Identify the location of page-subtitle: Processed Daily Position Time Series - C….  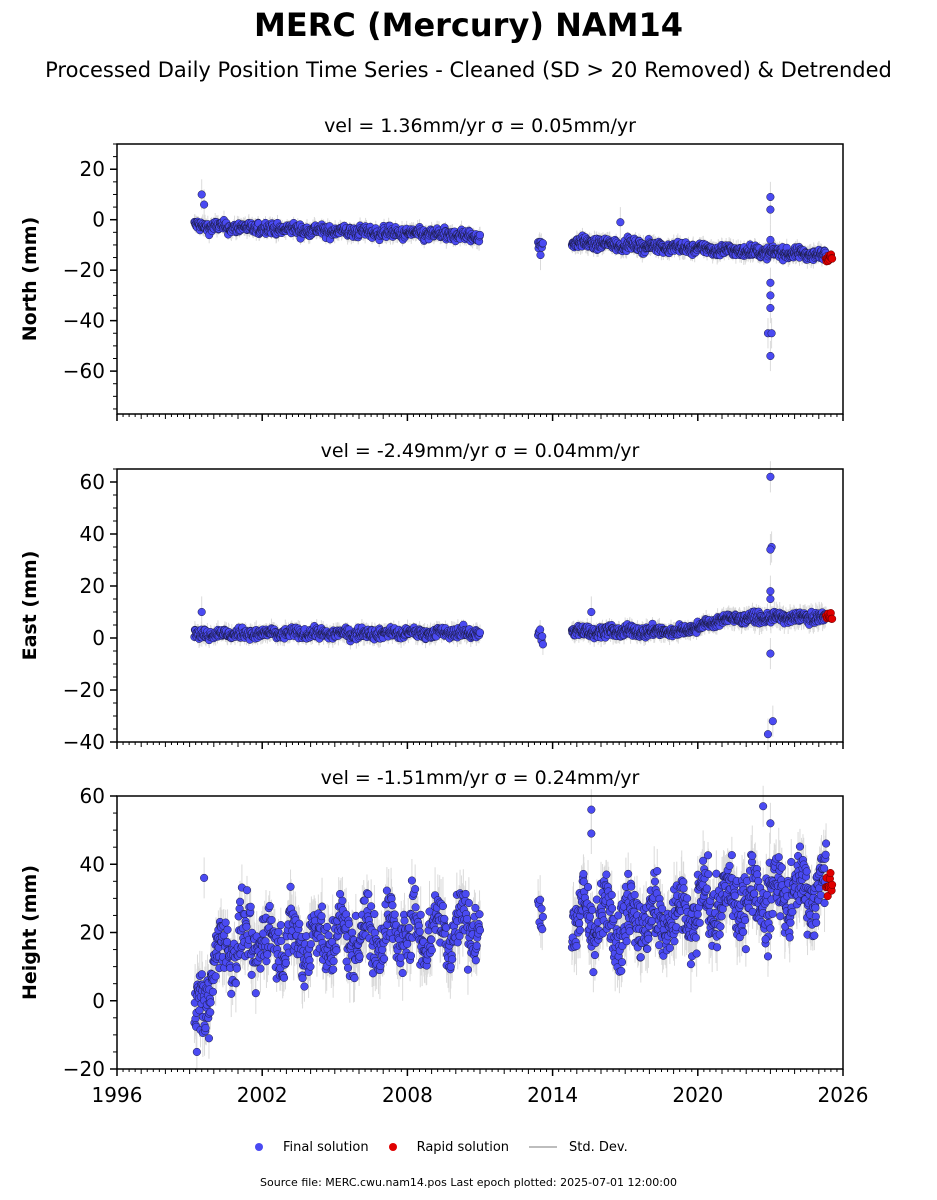
(468, 70).